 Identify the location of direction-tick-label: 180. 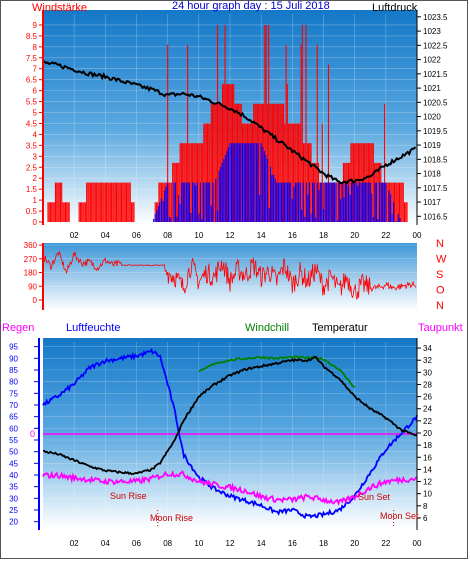
(31, 273).